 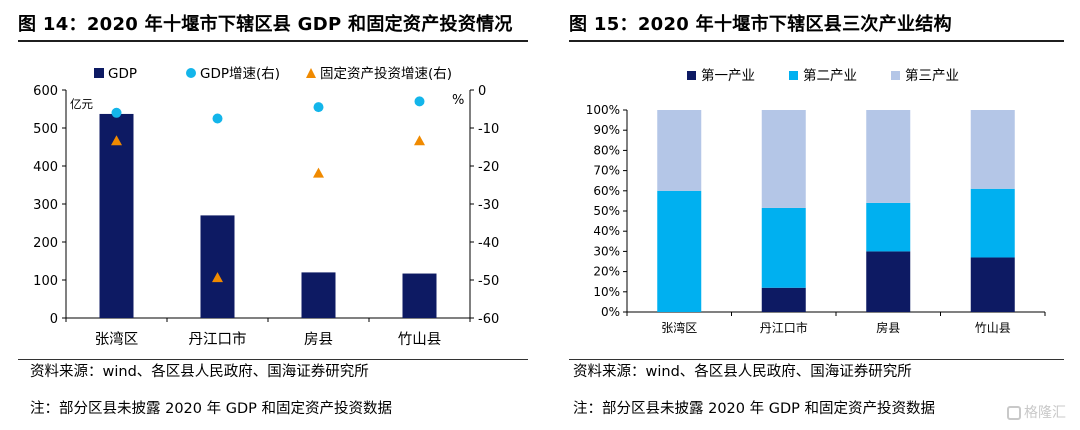 I want to click on left-tick-label: 200, so click(x=45, y=243).